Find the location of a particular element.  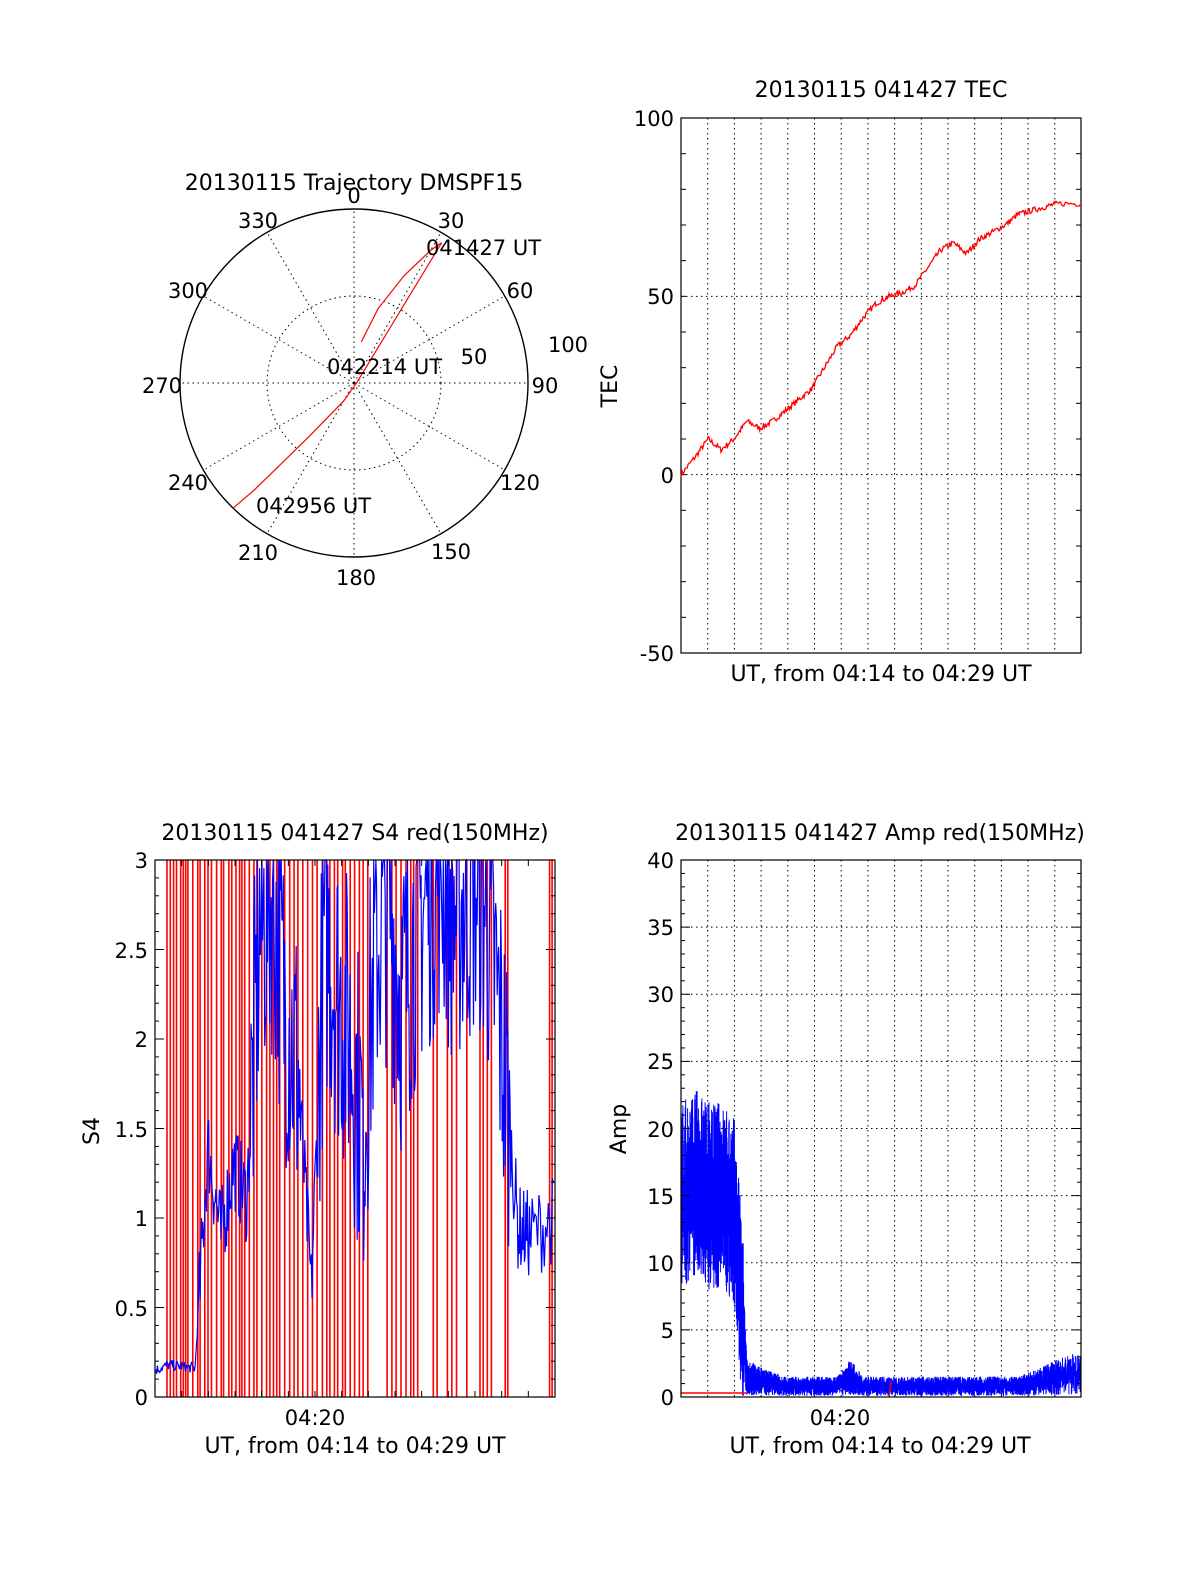

tec-grid is located at coordinates (881, 385).